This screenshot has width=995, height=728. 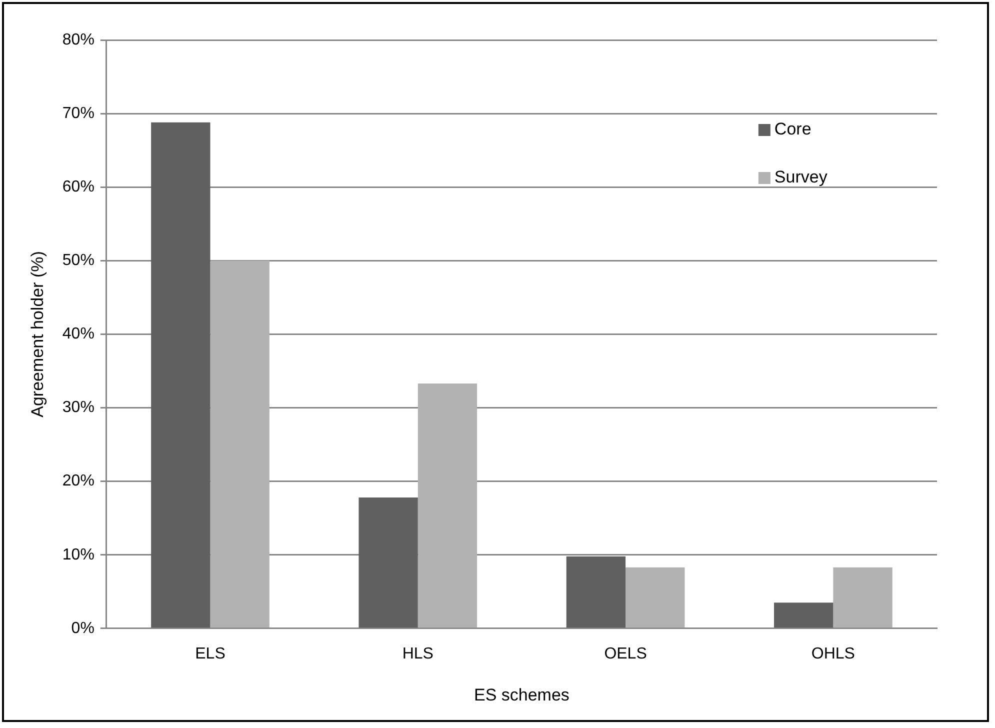 What do you see at coordinates (418, 653) in the screenshot?
I see `x-tick-label: HLS` at bounding box center [418, 653].